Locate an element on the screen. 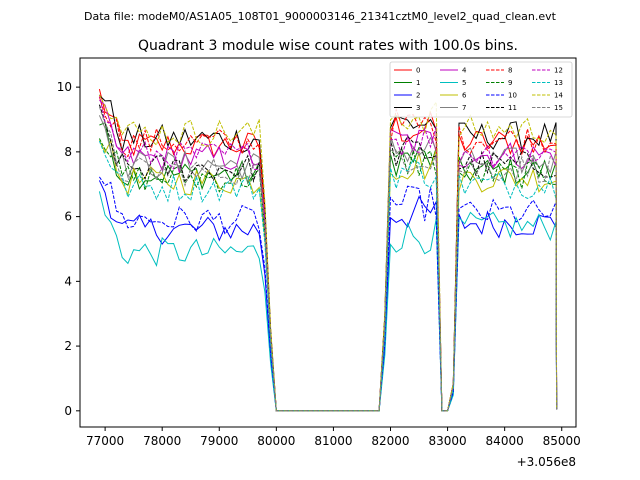 The image size is (640, 480). x-tick-label-5: 82000 is located at coordinates (390, 441).